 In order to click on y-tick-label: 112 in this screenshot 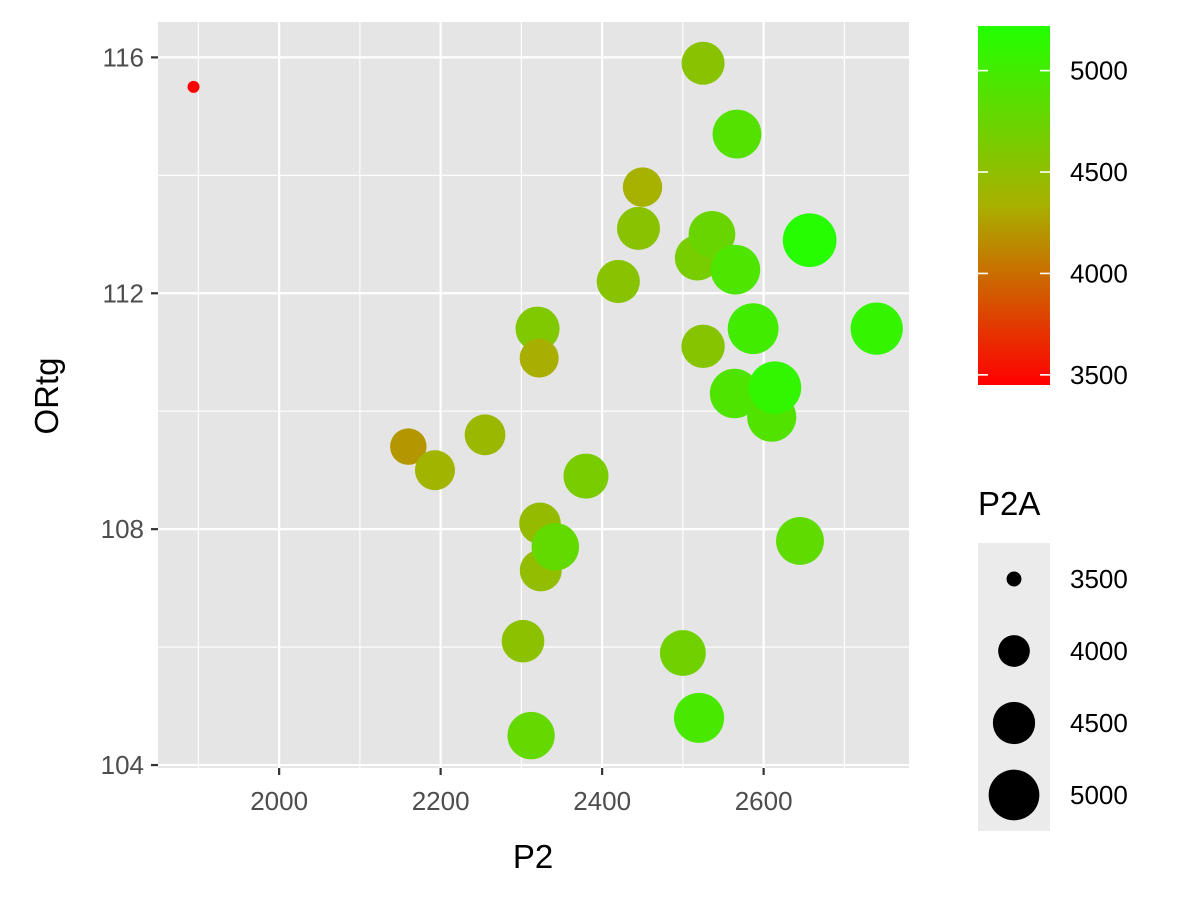, I will do `click(123, 293)`.